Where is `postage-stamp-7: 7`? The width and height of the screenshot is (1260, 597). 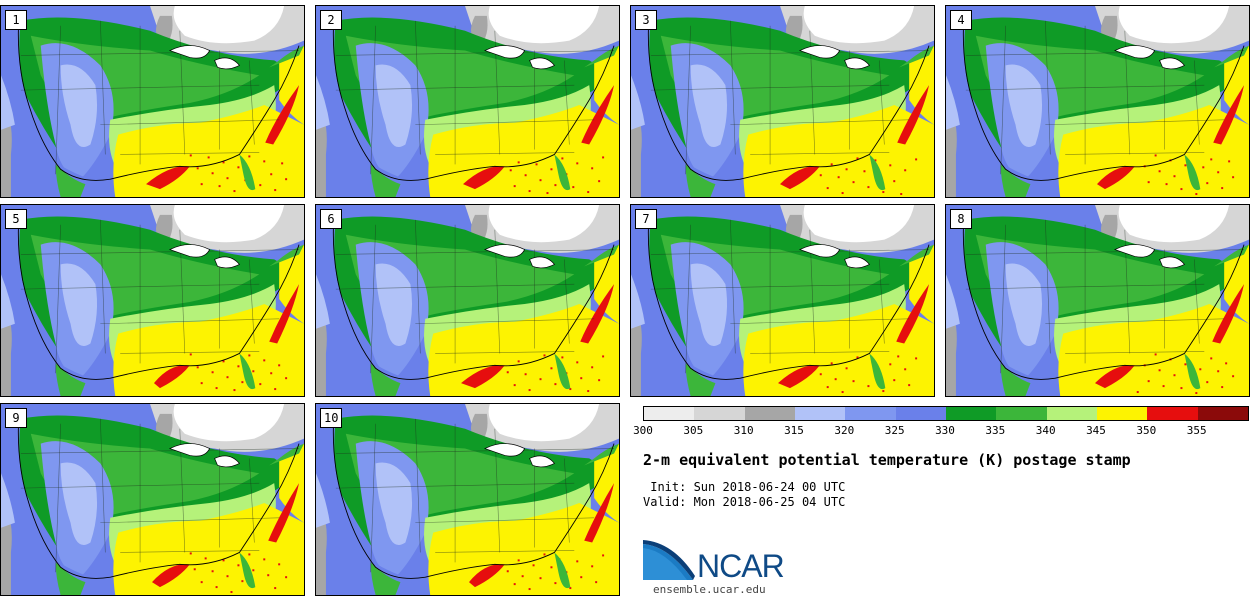 postage-stamp-7: 7 is located at coordinates (782, 300).